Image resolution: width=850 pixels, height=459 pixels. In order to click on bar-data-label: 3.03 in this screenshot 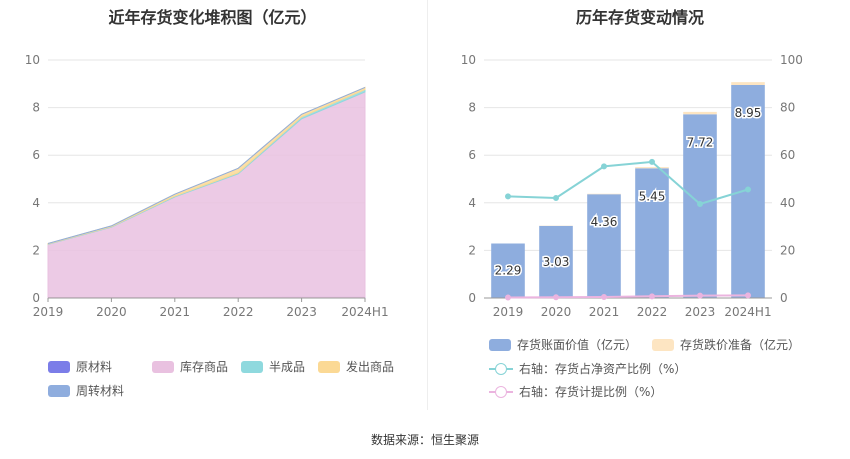, I will do `click(556, 262)`.